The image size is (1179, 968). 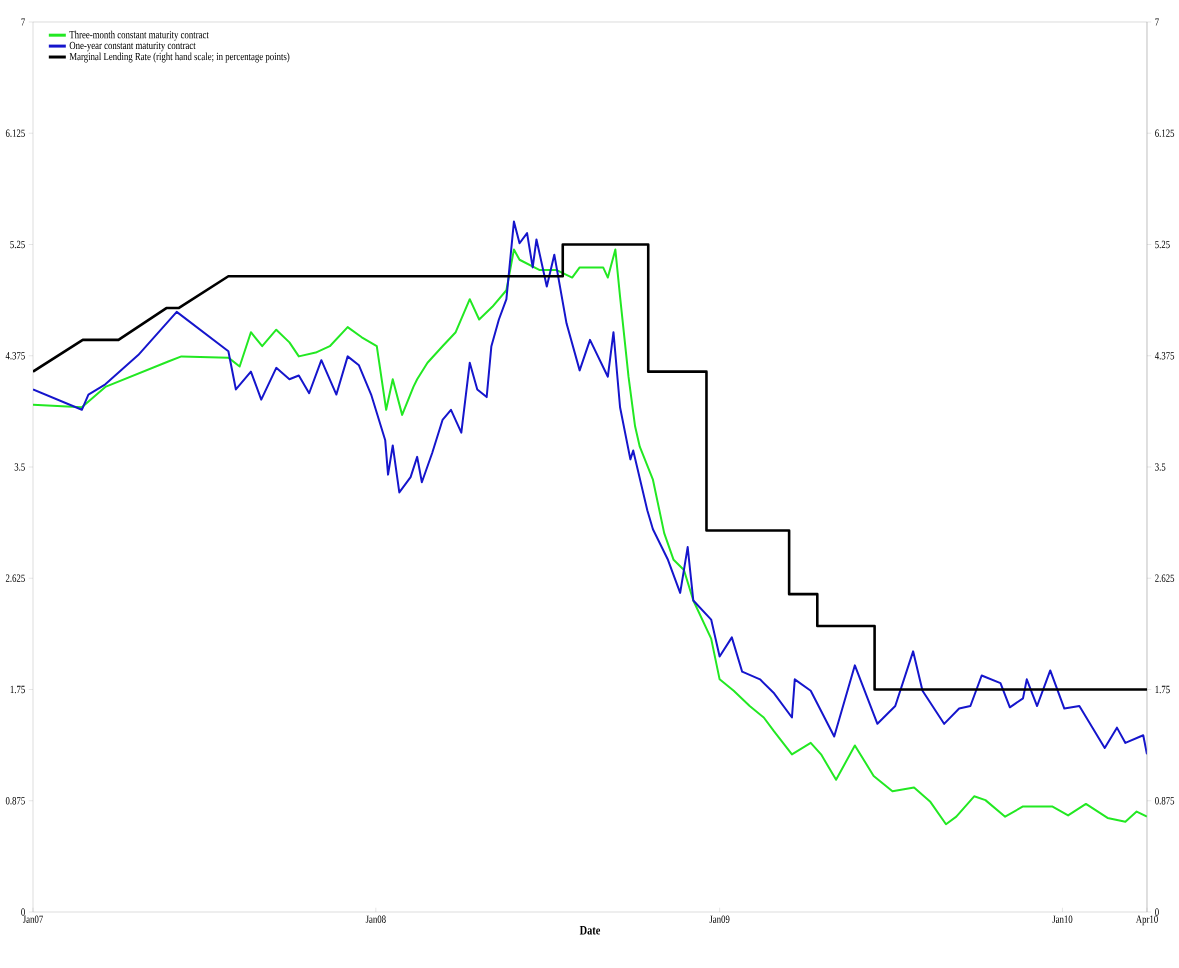 I want to click on y2-tick-label: 7, so click(x=1157, y=22).